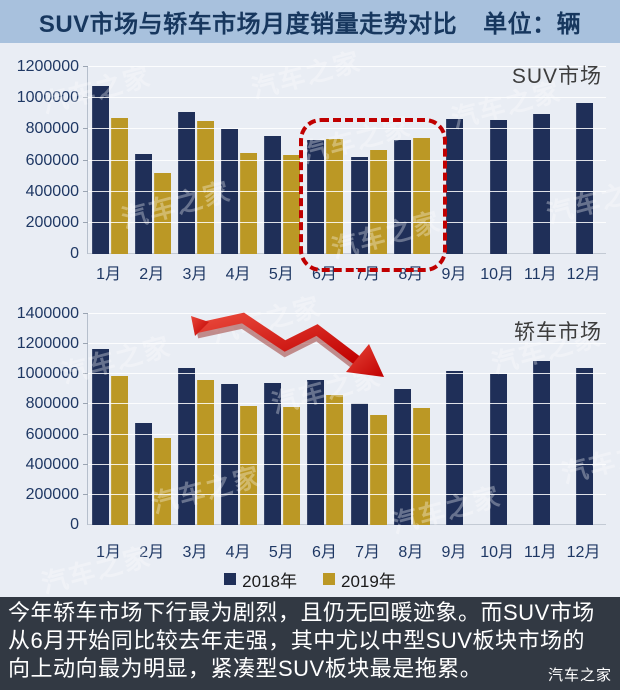 The image size is (620, 690). Describe the element at coordinates (532, 24) in the screenshot. I see `unit-label: 单位：辆` at that location.